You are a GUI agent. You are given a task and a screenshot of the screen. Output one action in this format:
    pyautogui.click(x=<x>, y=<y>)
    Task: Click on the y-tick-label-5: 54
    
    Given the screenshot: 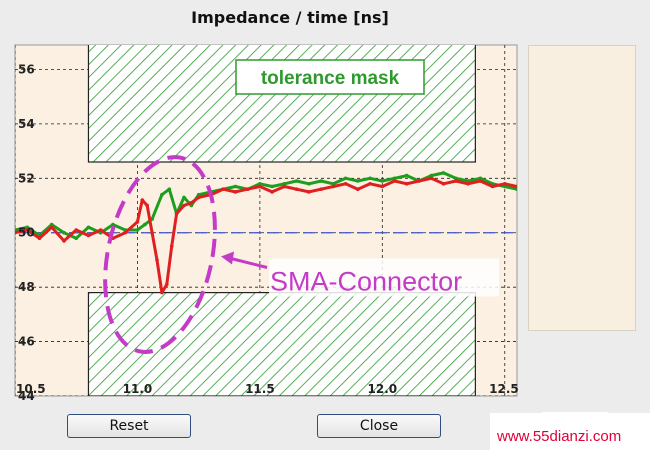 What is the action you would take?
    pyautogui.click(x=26, y=124)
    